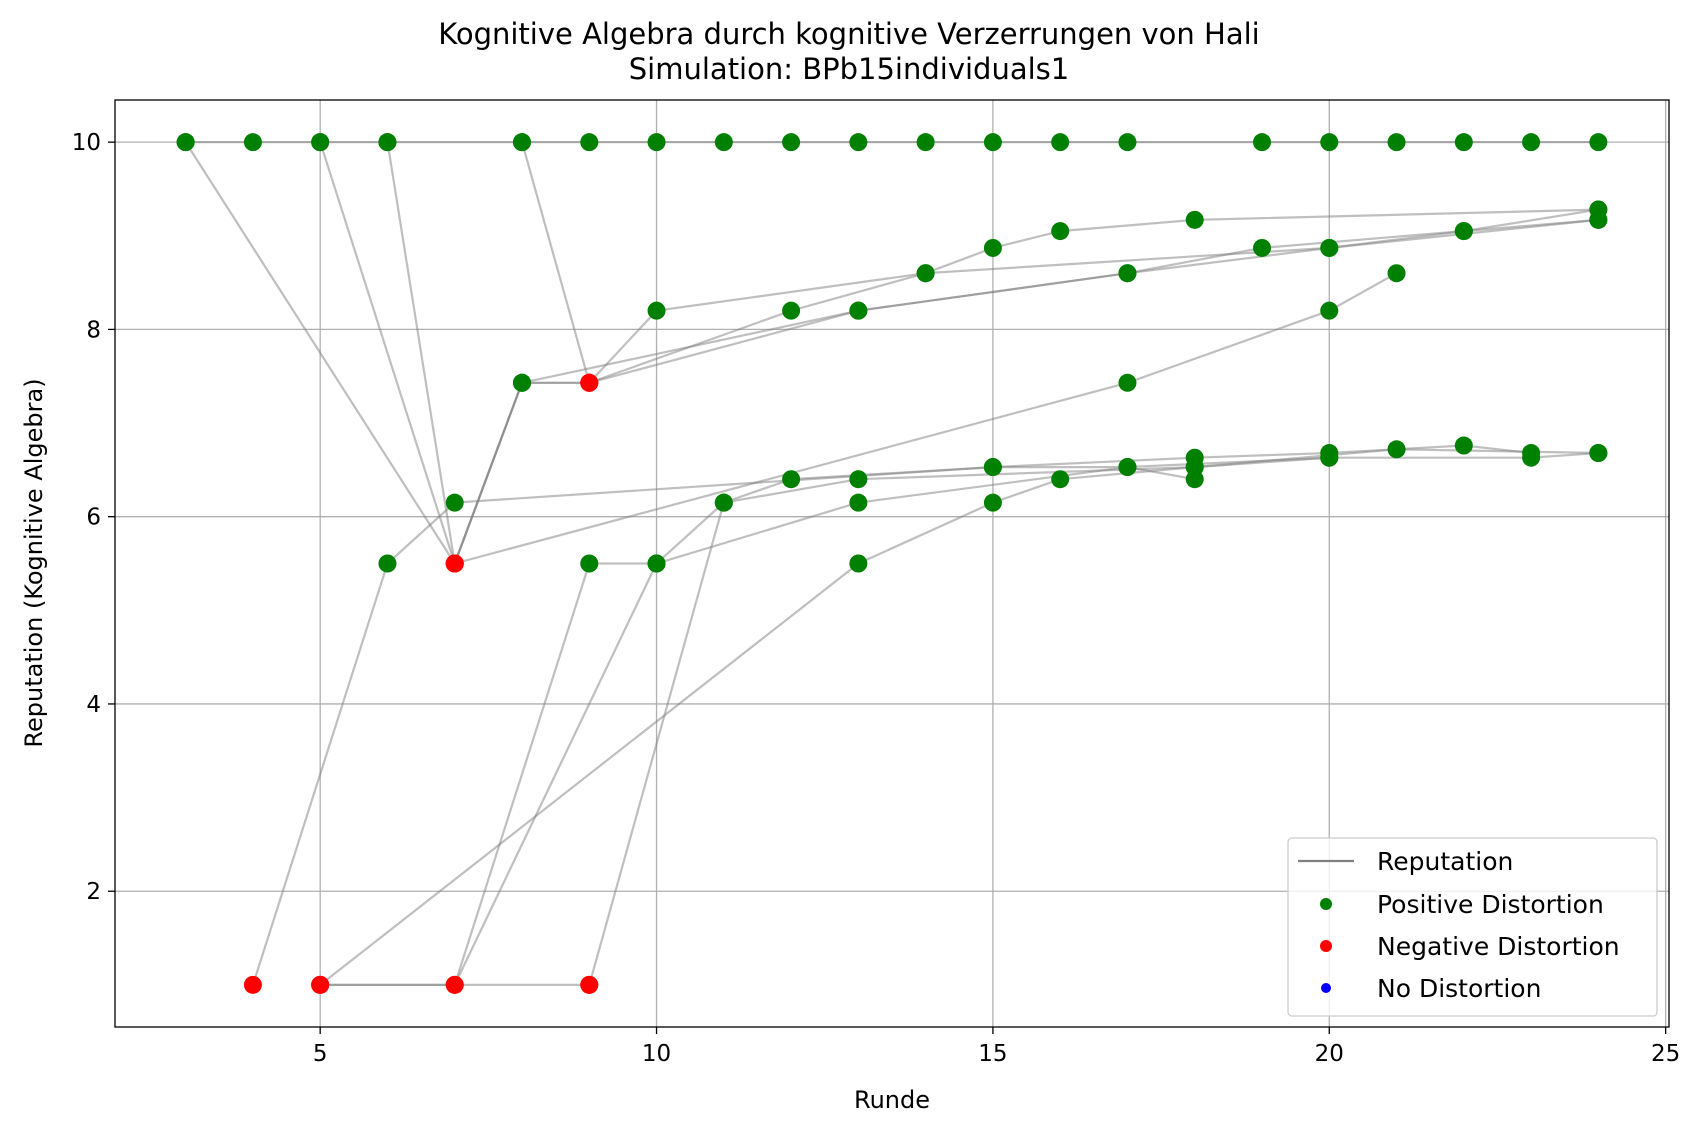 This screenshot has width=1698, height=1131. What do you see at coordinates (656, 1054) in the screenshot?
I see `x-tick-label: 10` at bounding box center [656, 1054].